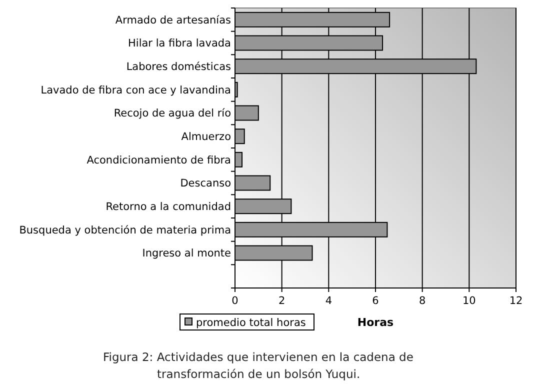 Image resolution: width=536 pixels, height=384 pixels. I want to click on x-tick-label: 2, so click(282, 301).